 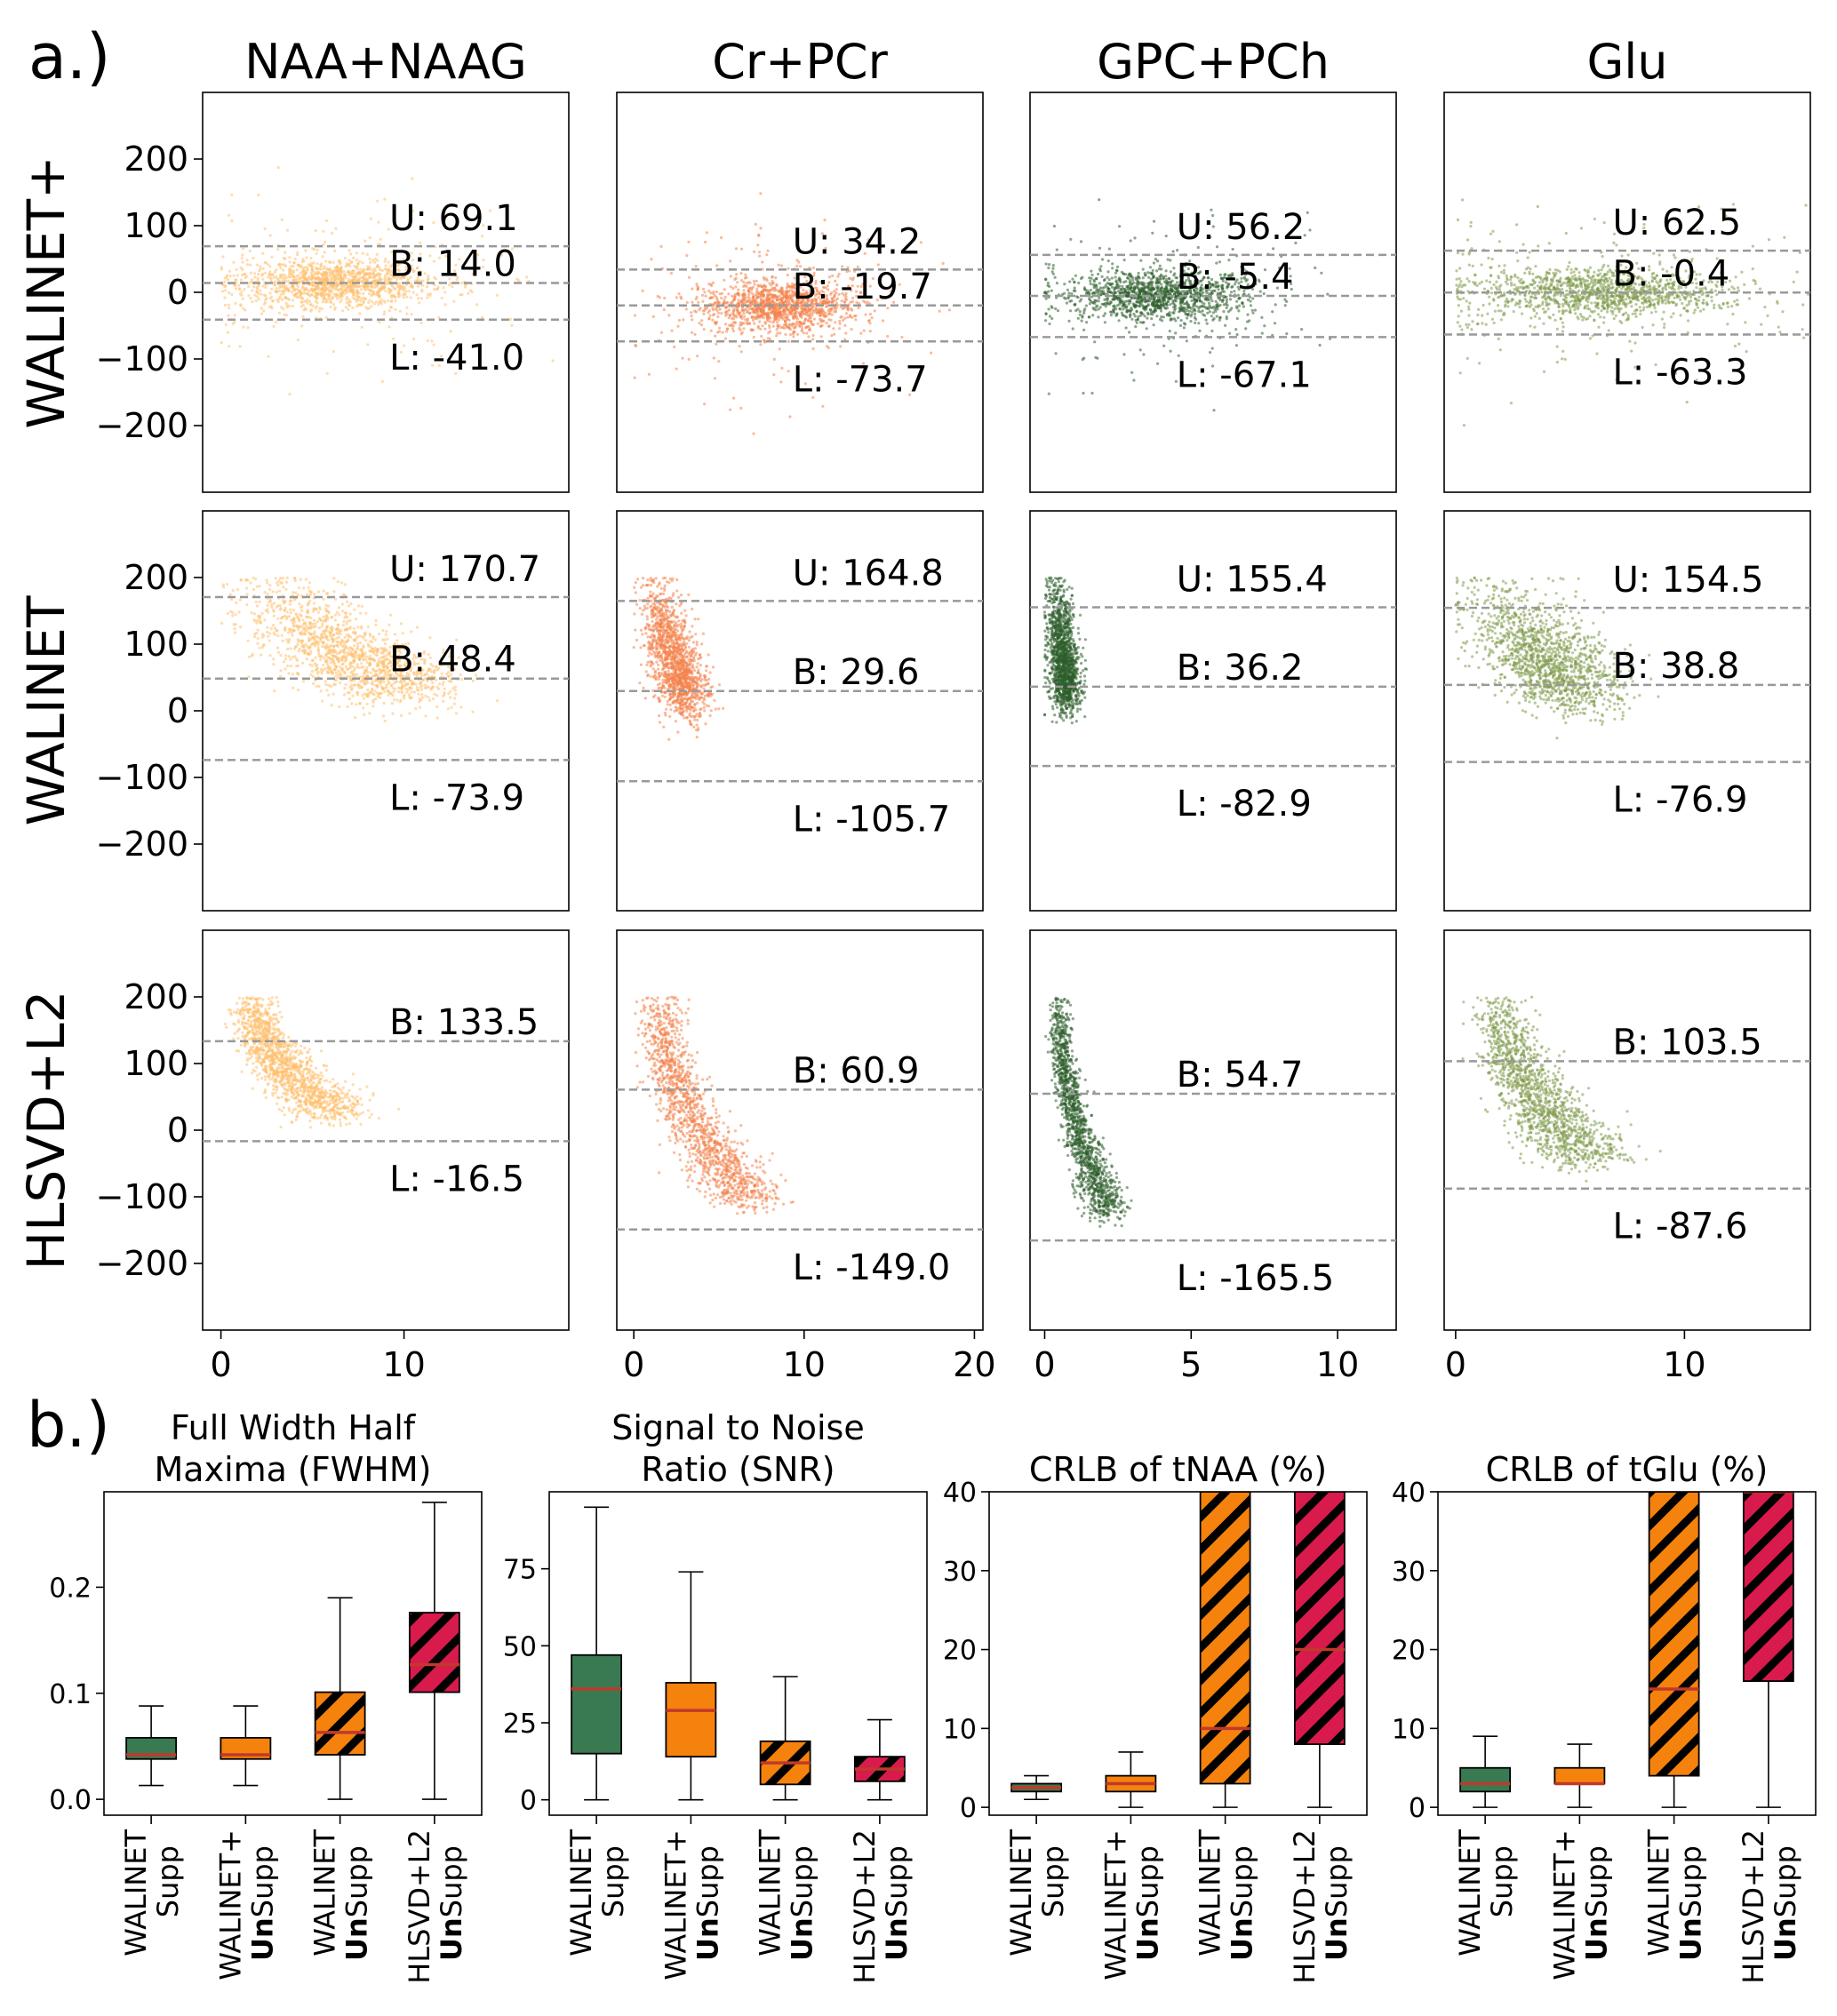 I want to click on y-tick-label: −100, so click(x=142, y=358).